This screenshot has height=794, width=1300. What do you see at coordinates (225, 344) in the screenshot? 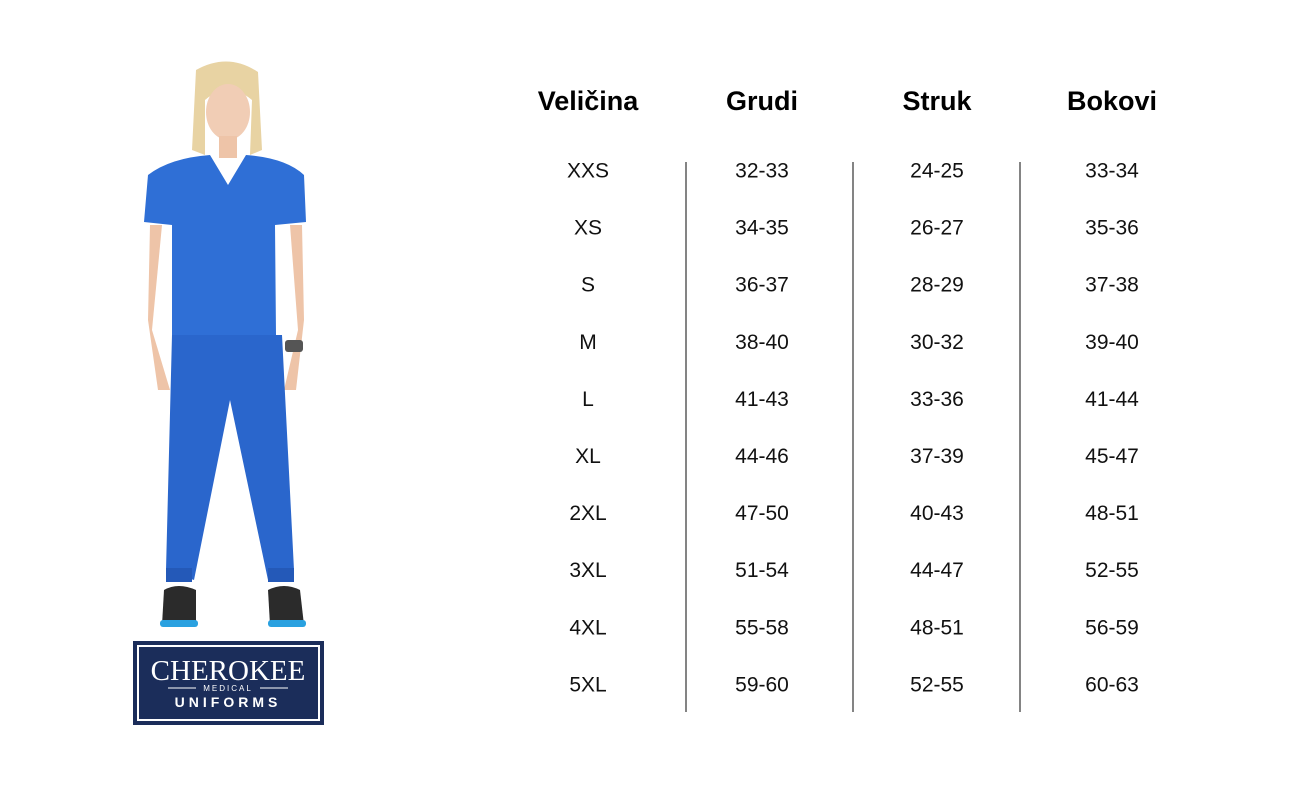
I see `model-illustration` at bounding box center [225, 344].